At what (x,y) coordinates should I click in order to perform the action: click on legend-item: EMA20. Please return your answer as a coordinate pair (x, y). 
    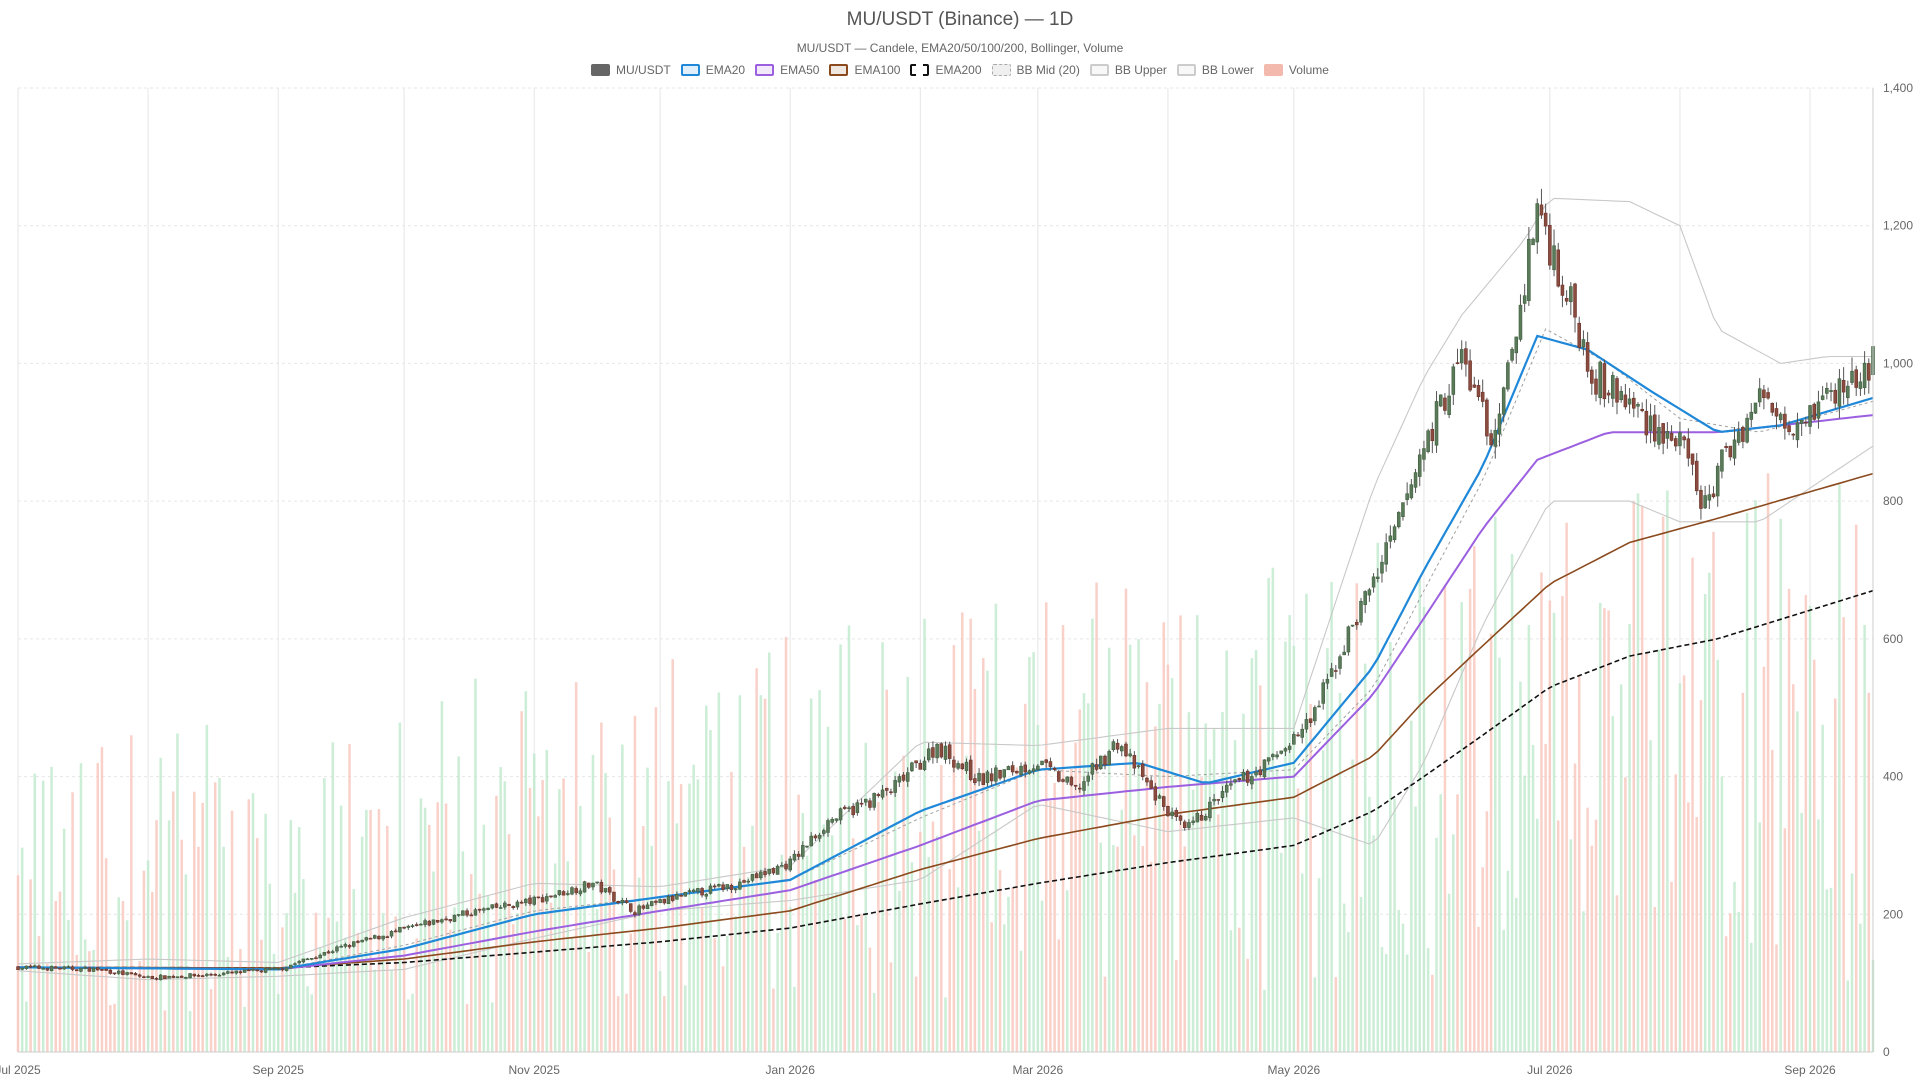
    Looking at the image, I should click on (712, 70).